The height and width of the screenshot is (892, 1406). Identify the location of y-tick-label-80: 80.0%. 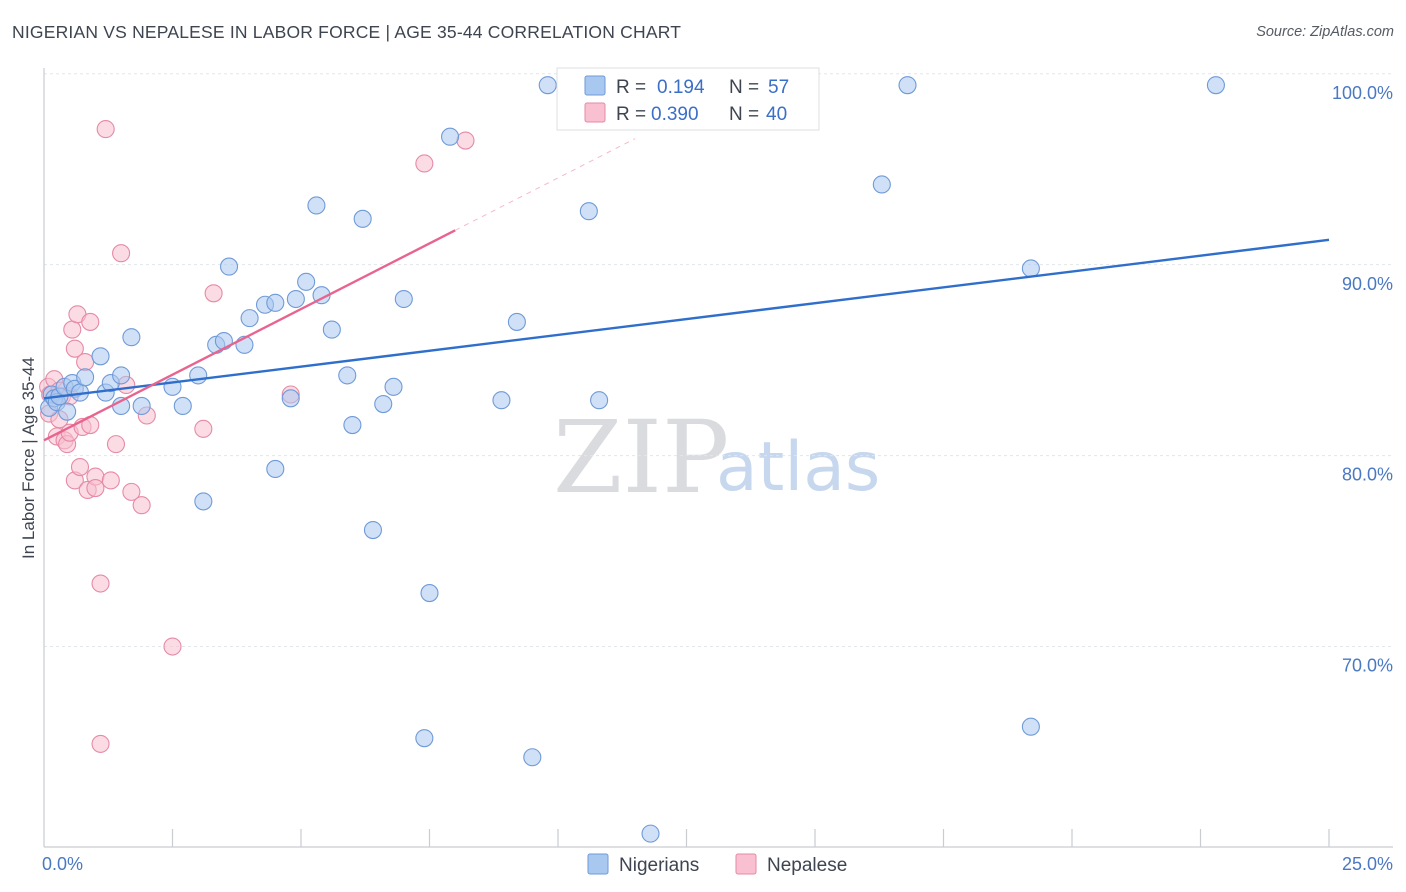
(1367, 475).